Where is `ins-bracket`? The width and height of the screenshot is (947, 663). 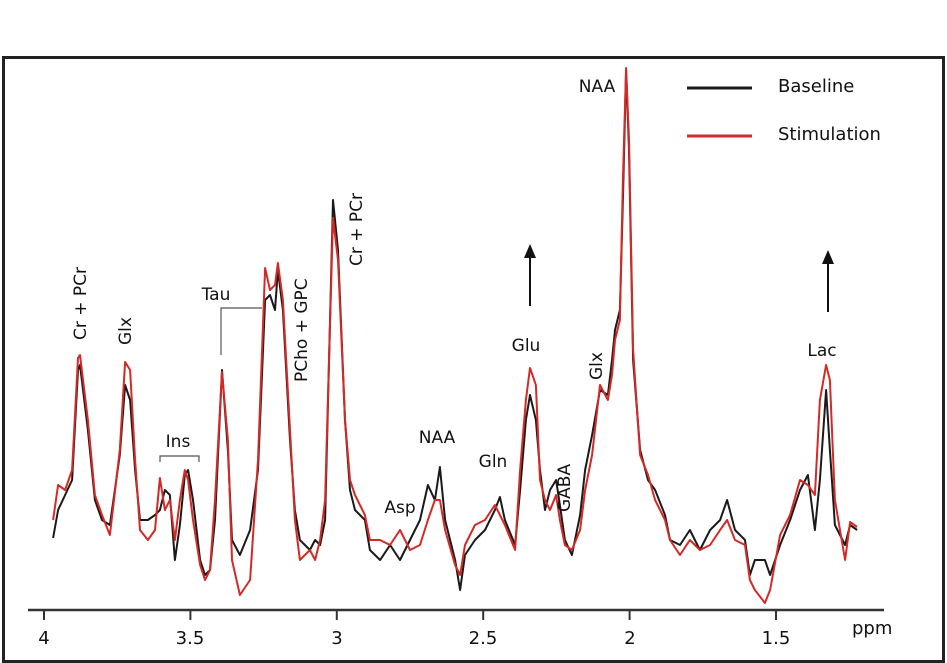 ins-bracket is located at coordinates (179, 458).